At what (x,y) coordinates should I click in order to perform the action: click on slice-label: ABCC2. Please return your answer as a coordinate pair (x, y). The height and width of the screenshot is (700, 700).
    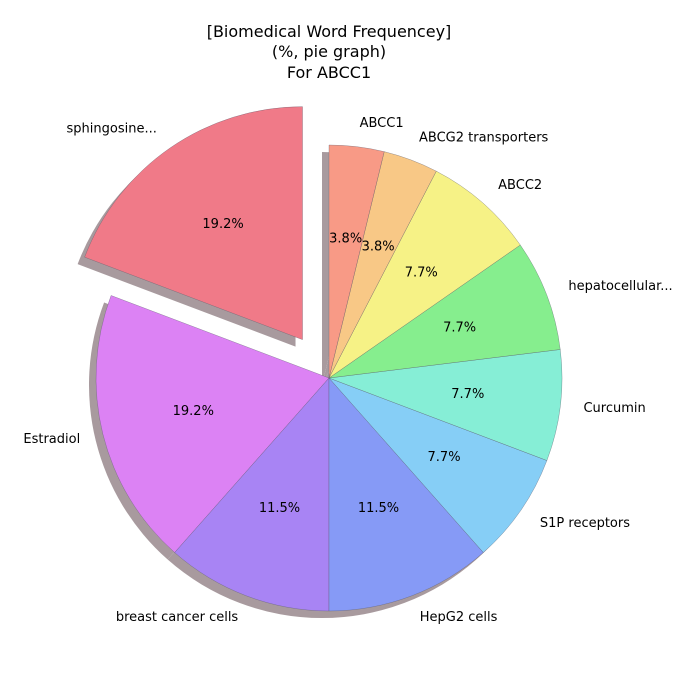
    Looking at the image, I should click on (520, 185).